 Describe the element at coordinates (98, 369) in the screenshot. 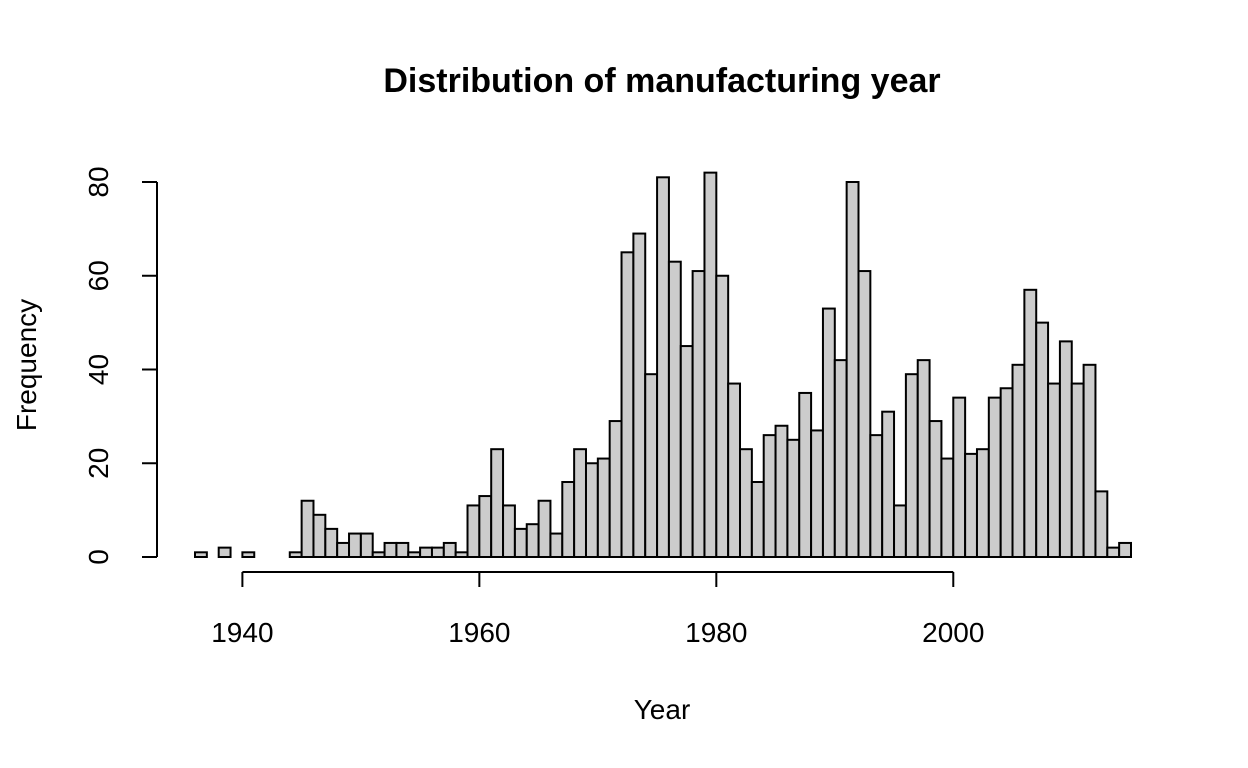

I see `y-tick-label: 40` at that location.